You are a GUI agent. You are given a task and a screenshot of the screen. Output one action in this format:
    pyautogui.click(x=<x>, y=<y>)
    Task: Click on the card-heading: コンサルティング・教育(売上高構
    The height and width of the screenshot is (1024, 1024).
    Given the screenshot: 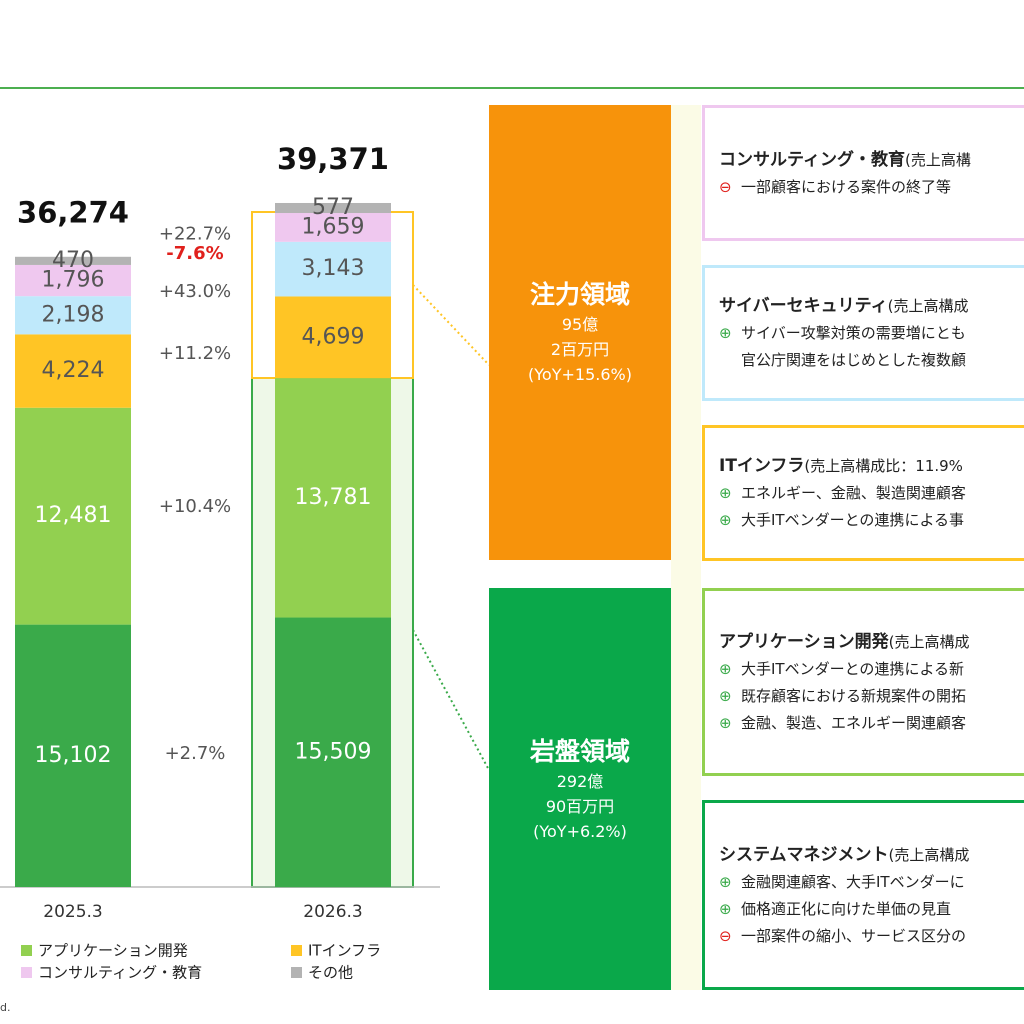 What is the action you would take?
    pyautogui.click(x=871, y=160)
    